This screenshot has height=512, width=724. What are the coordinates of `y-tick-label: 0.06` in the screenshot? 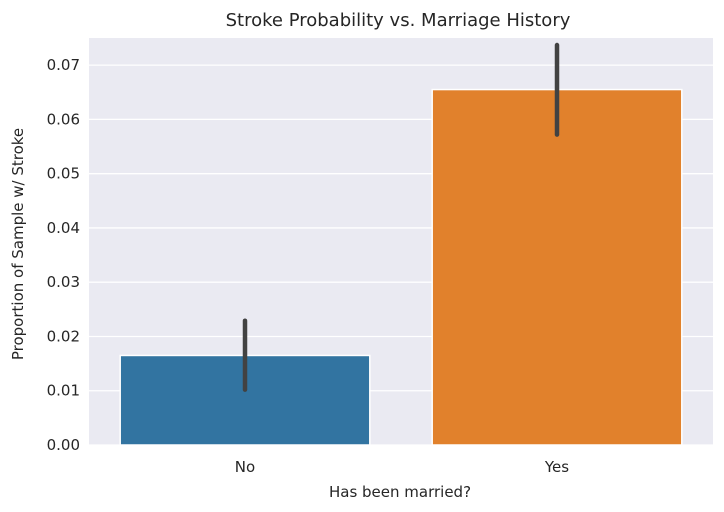 It's located at (63, 119).